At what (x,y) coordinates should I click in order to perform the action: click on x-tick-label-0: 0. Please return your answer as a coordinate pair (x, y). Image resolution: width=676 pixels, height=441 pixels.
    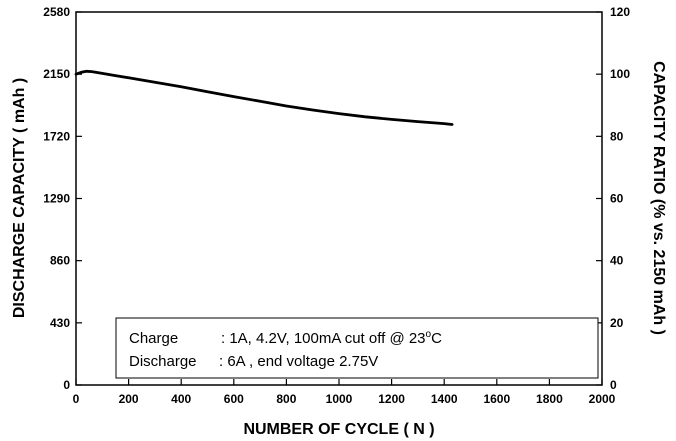
    Looking at the image, I should click on (76, 399).